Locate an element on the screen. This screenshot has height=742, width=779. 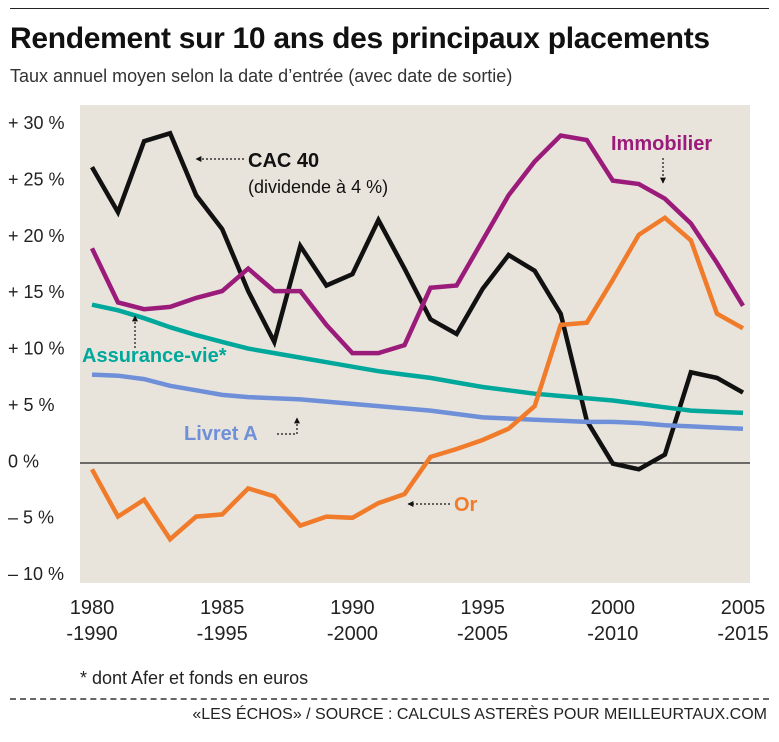
y-tick-label: + 20 % is located at coordinates (36, 236).